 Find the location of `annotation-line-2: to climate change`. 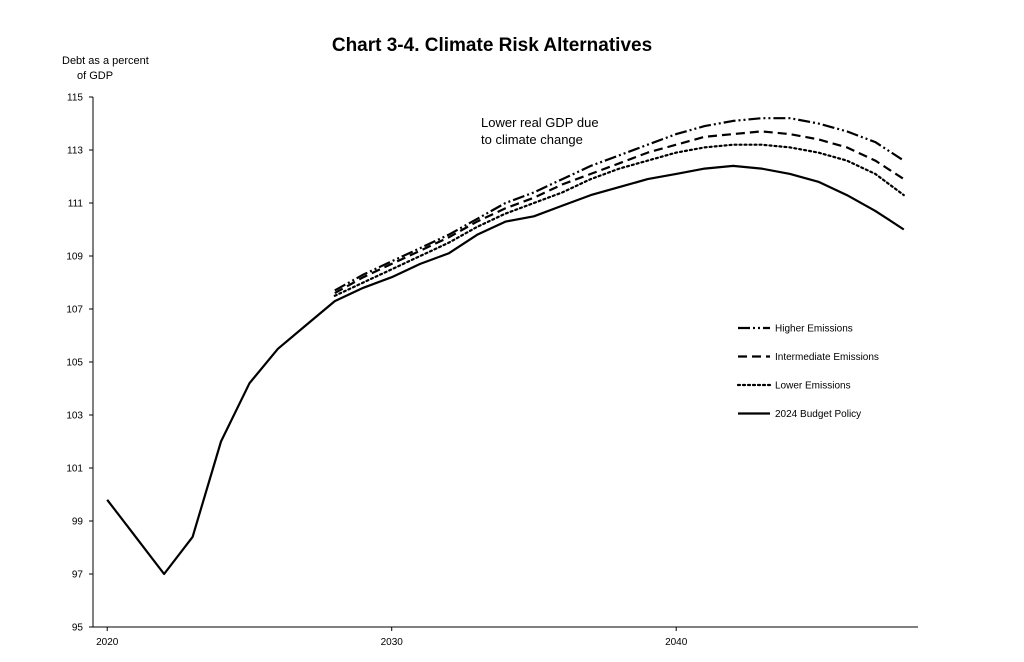

annotation-line-2: to climate change is located at coordinates (532, 139).